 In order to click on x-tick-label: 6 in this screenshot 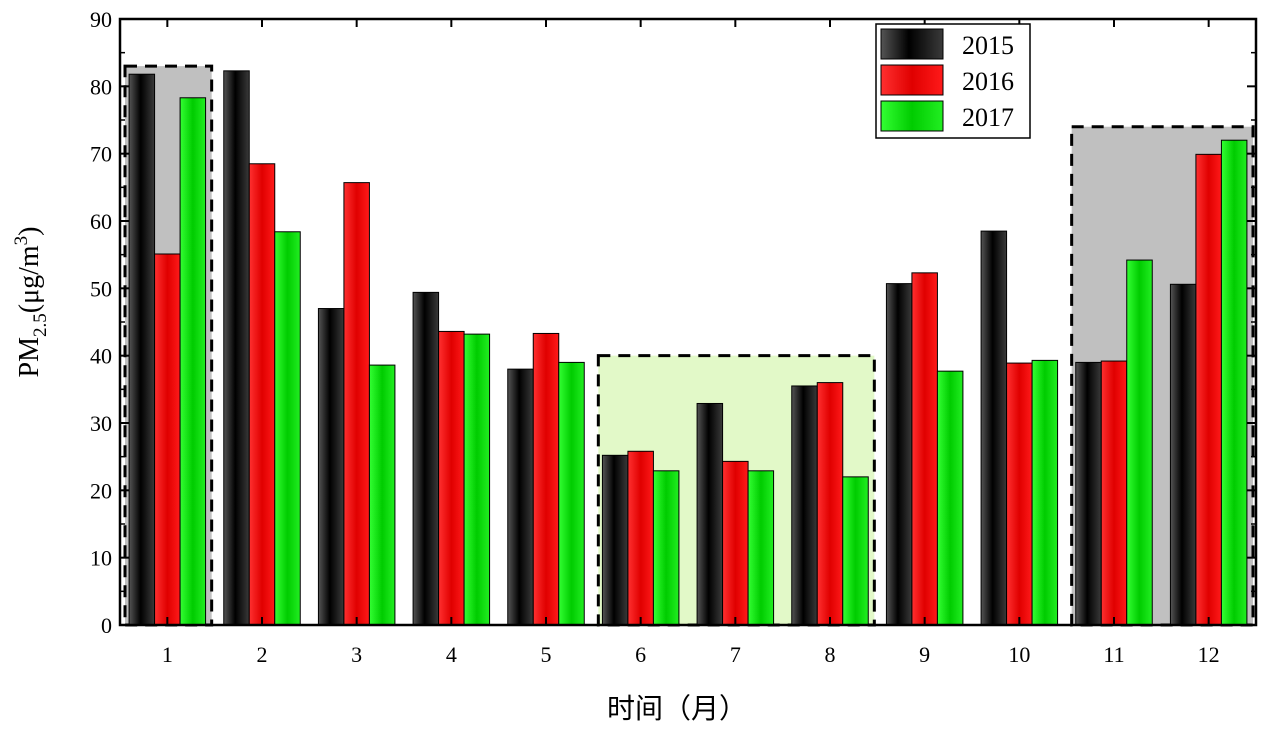, I will do `click(640, 654)`.